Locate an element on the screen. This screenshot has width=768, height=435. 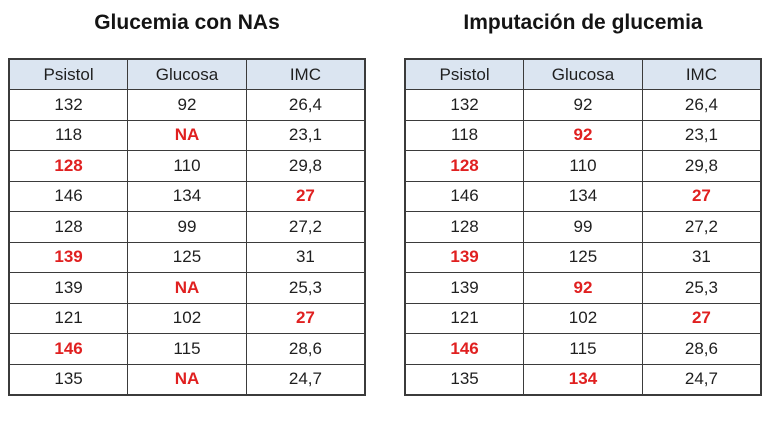
table-row: 135 NA 24,7 is located at coordinates (187, 379).